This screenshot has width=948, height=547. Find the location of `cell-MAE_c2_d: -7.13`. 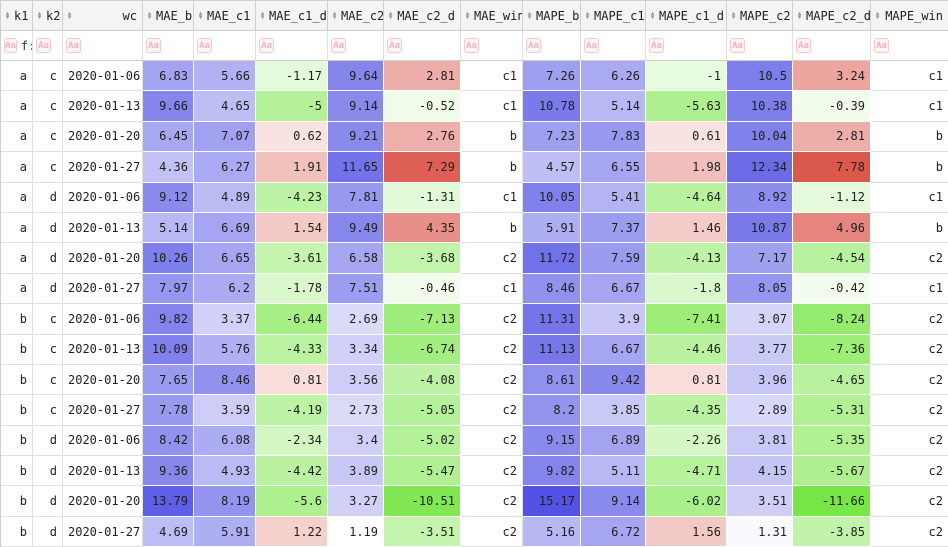

cell-MAE_c2_d: -7.13 is located at coordinates (422, 319).